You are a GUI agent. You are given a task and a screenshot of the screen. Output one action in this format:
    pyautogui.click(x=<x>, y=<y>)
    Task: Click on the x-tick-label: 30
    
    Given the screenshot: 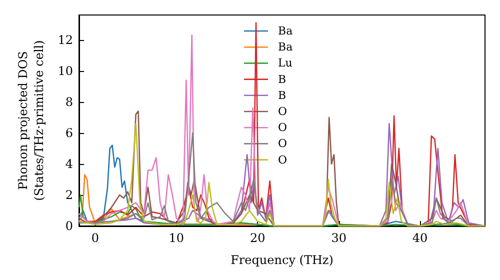 What is the action you would take?
    pyautogui.click(x=338, y=238)
    